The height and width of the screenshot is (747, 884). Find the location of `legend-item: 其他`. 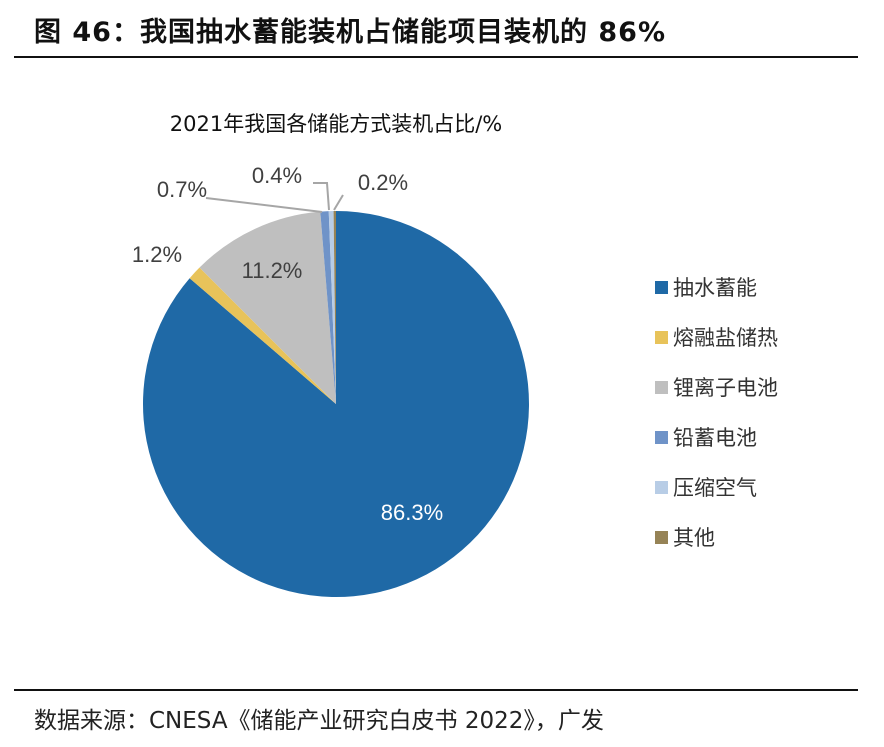

legend-item: 其他 is located at coordinates (716, 537).